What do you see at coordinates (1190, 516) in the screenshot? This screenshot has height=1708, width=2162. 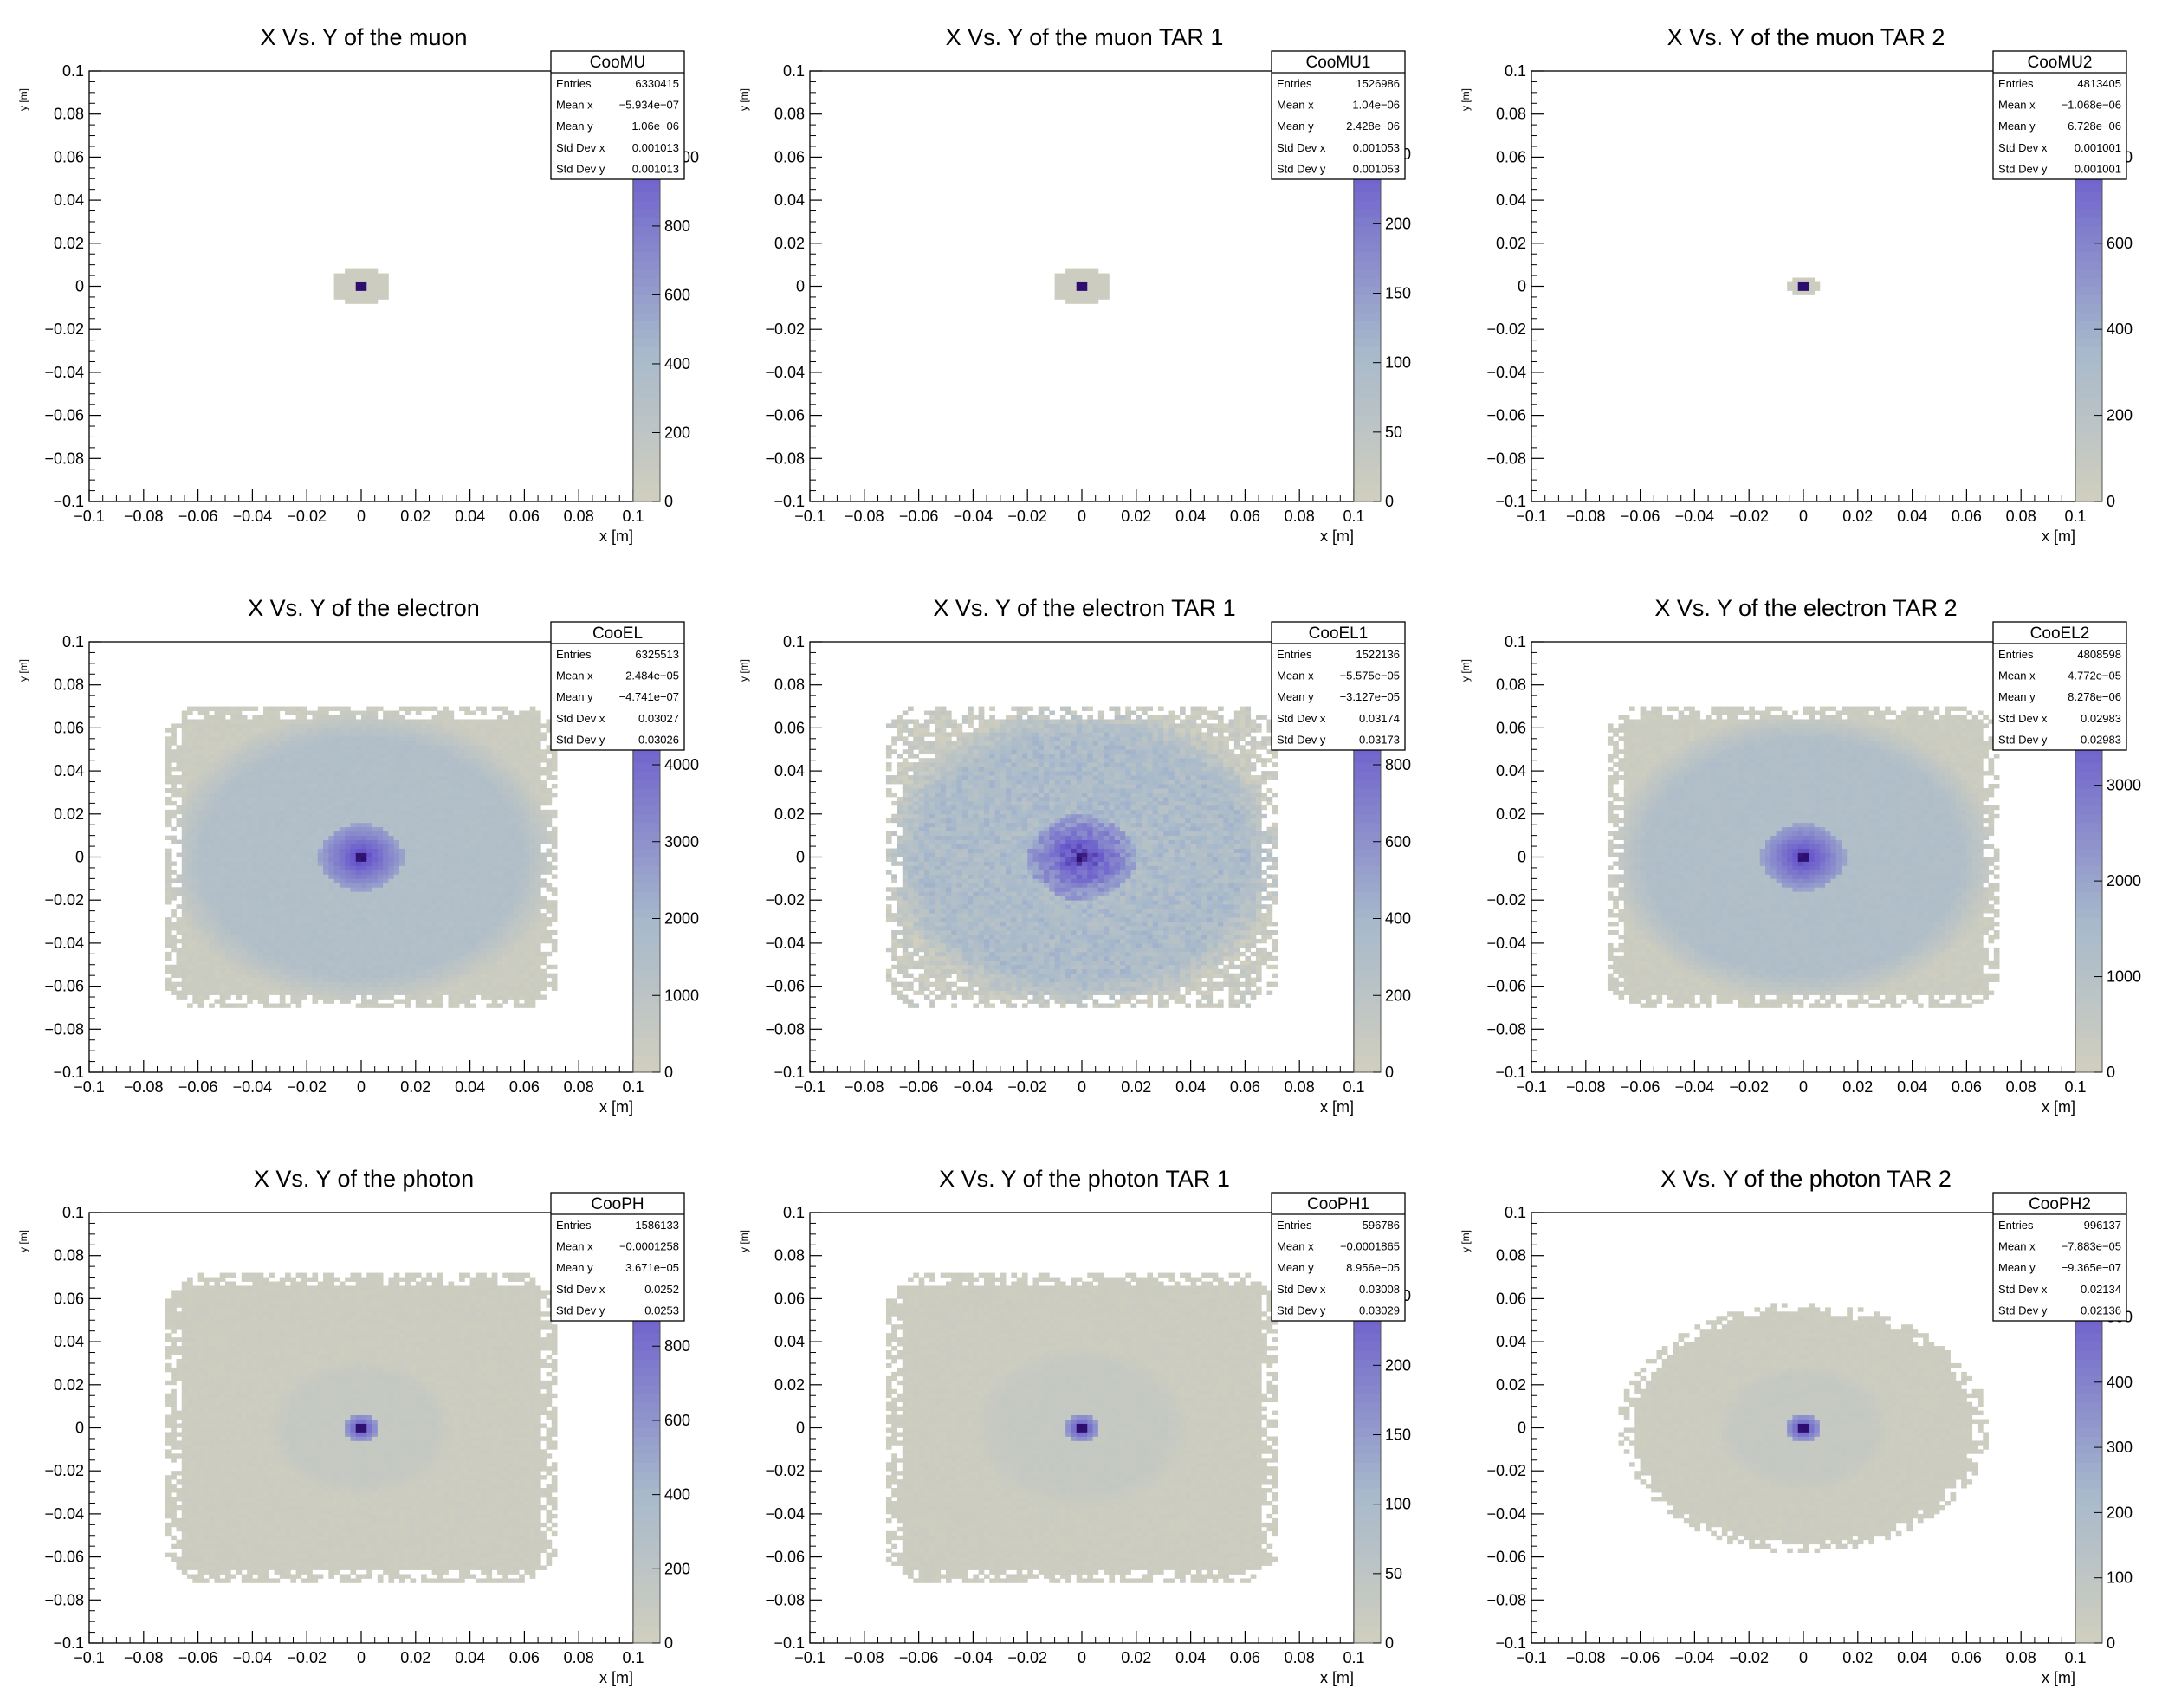 I see `x-tick-label: 0.04` at bounding box center [1190, 516].